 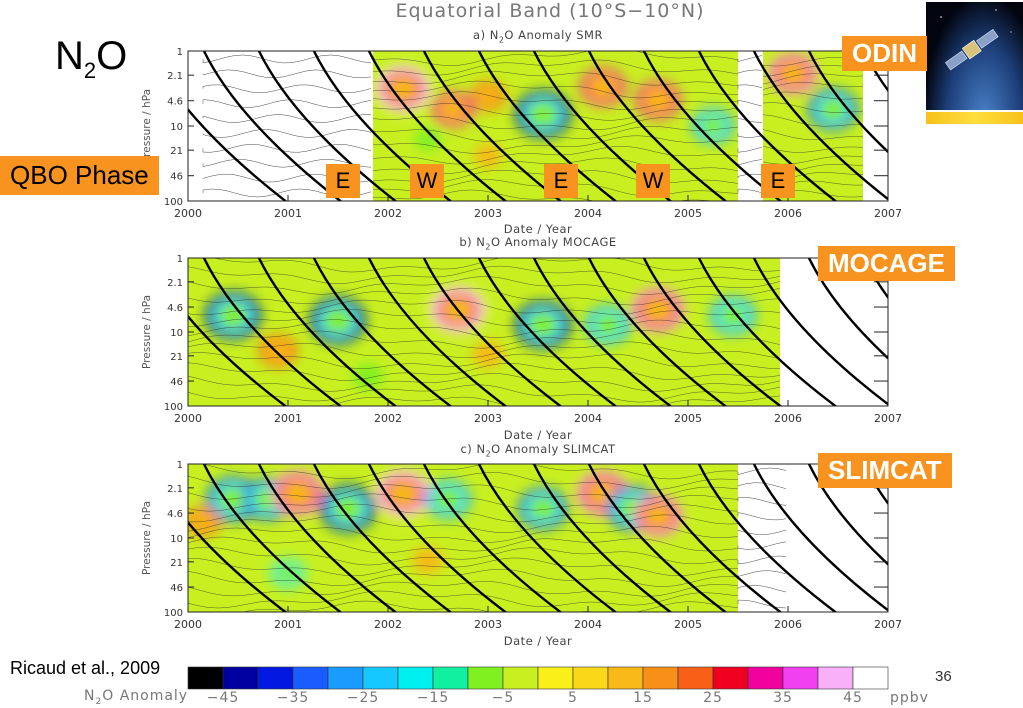 I want to click on x-tick-label: 2005, so click(x=688, y=624).